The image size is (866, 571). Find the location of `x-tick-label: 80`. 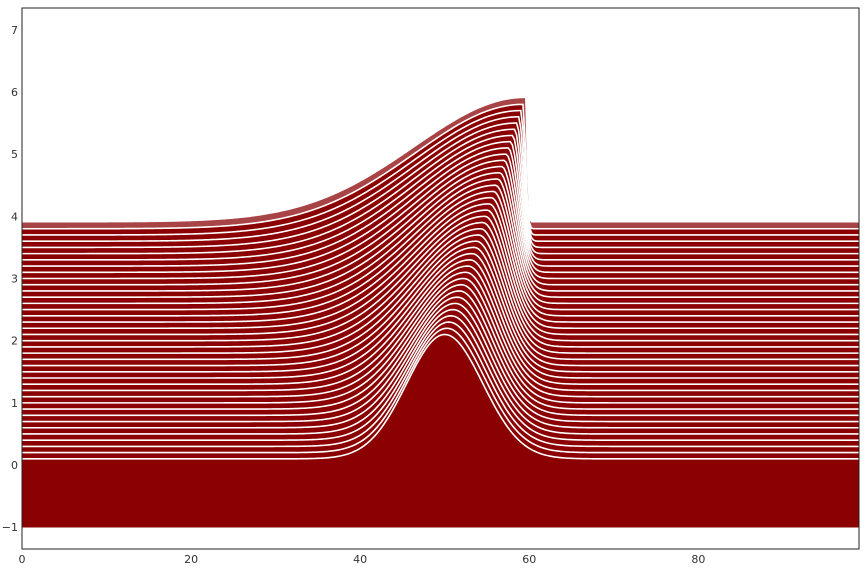

x-tick-label: 80 is located at coordinates (698, 559).